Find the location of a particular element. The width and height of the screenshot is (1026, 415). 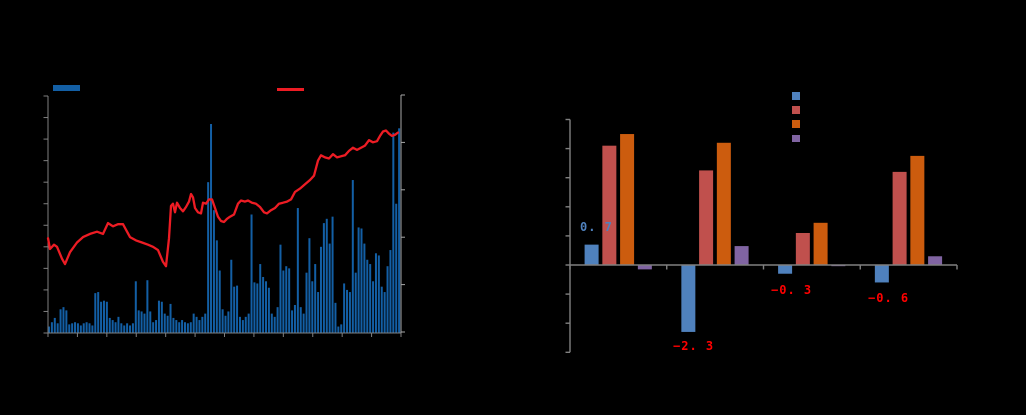

right-legend-swatch-orange is located at coordinates (796, 124).